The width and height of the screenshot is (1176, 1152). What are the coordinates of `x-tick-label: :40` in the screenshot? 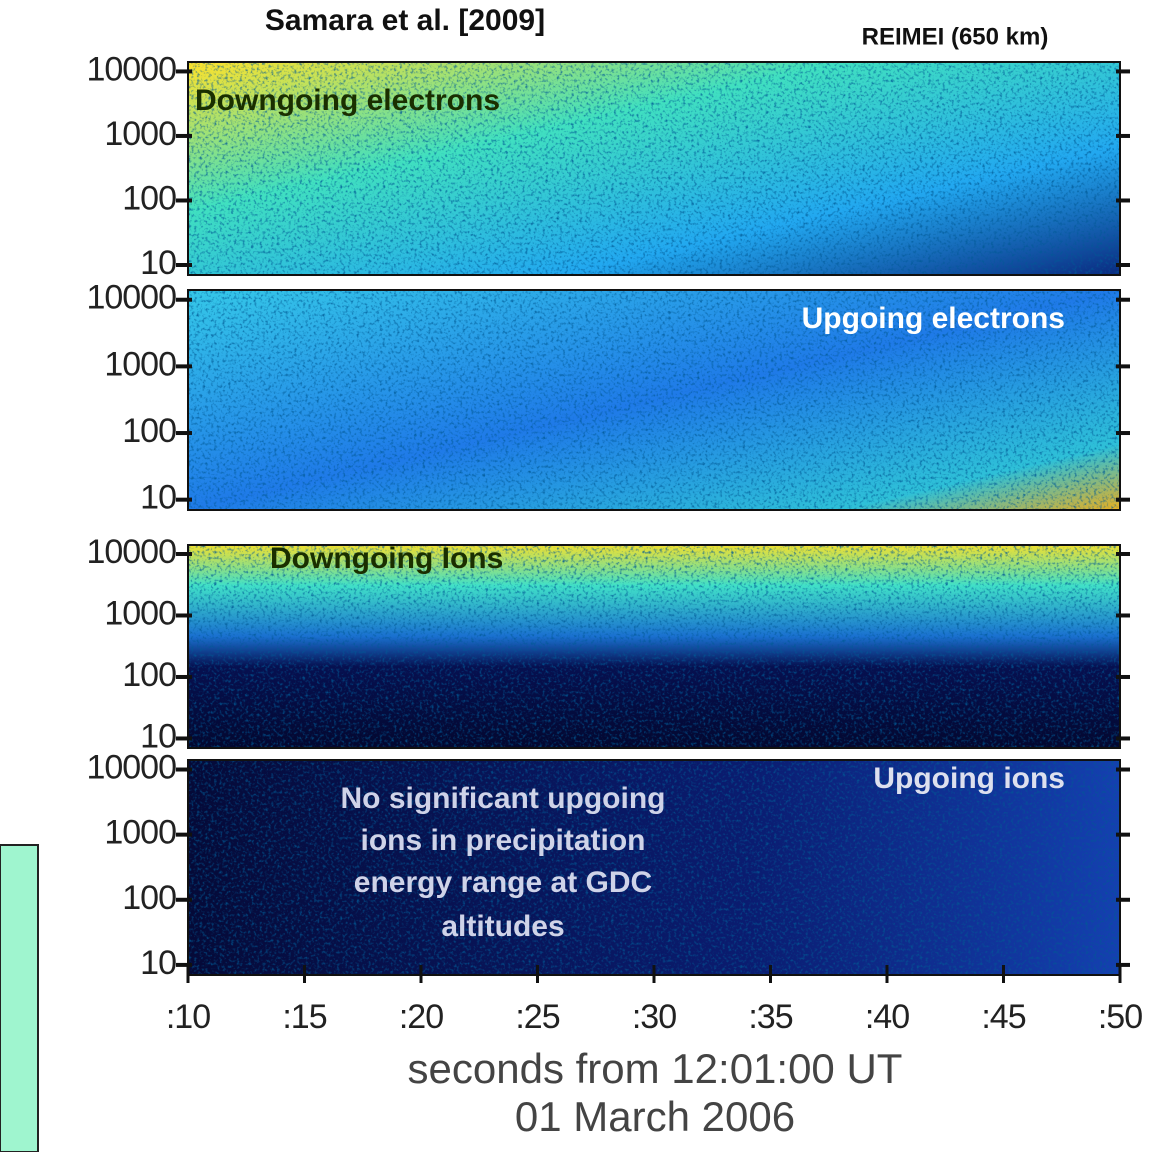 It's located at (887, 1017).